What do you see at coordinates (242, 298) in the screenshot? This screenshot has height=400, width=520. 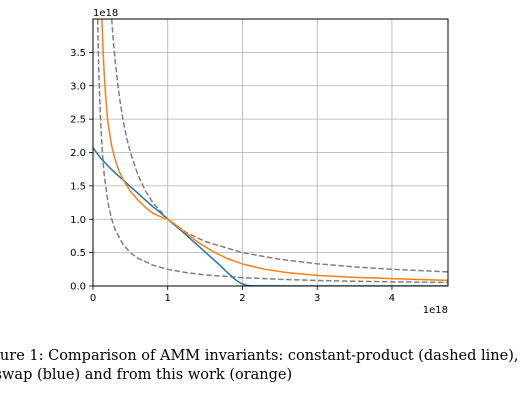 I see `x-tick-label: 2` at bounding box center [242, 298].